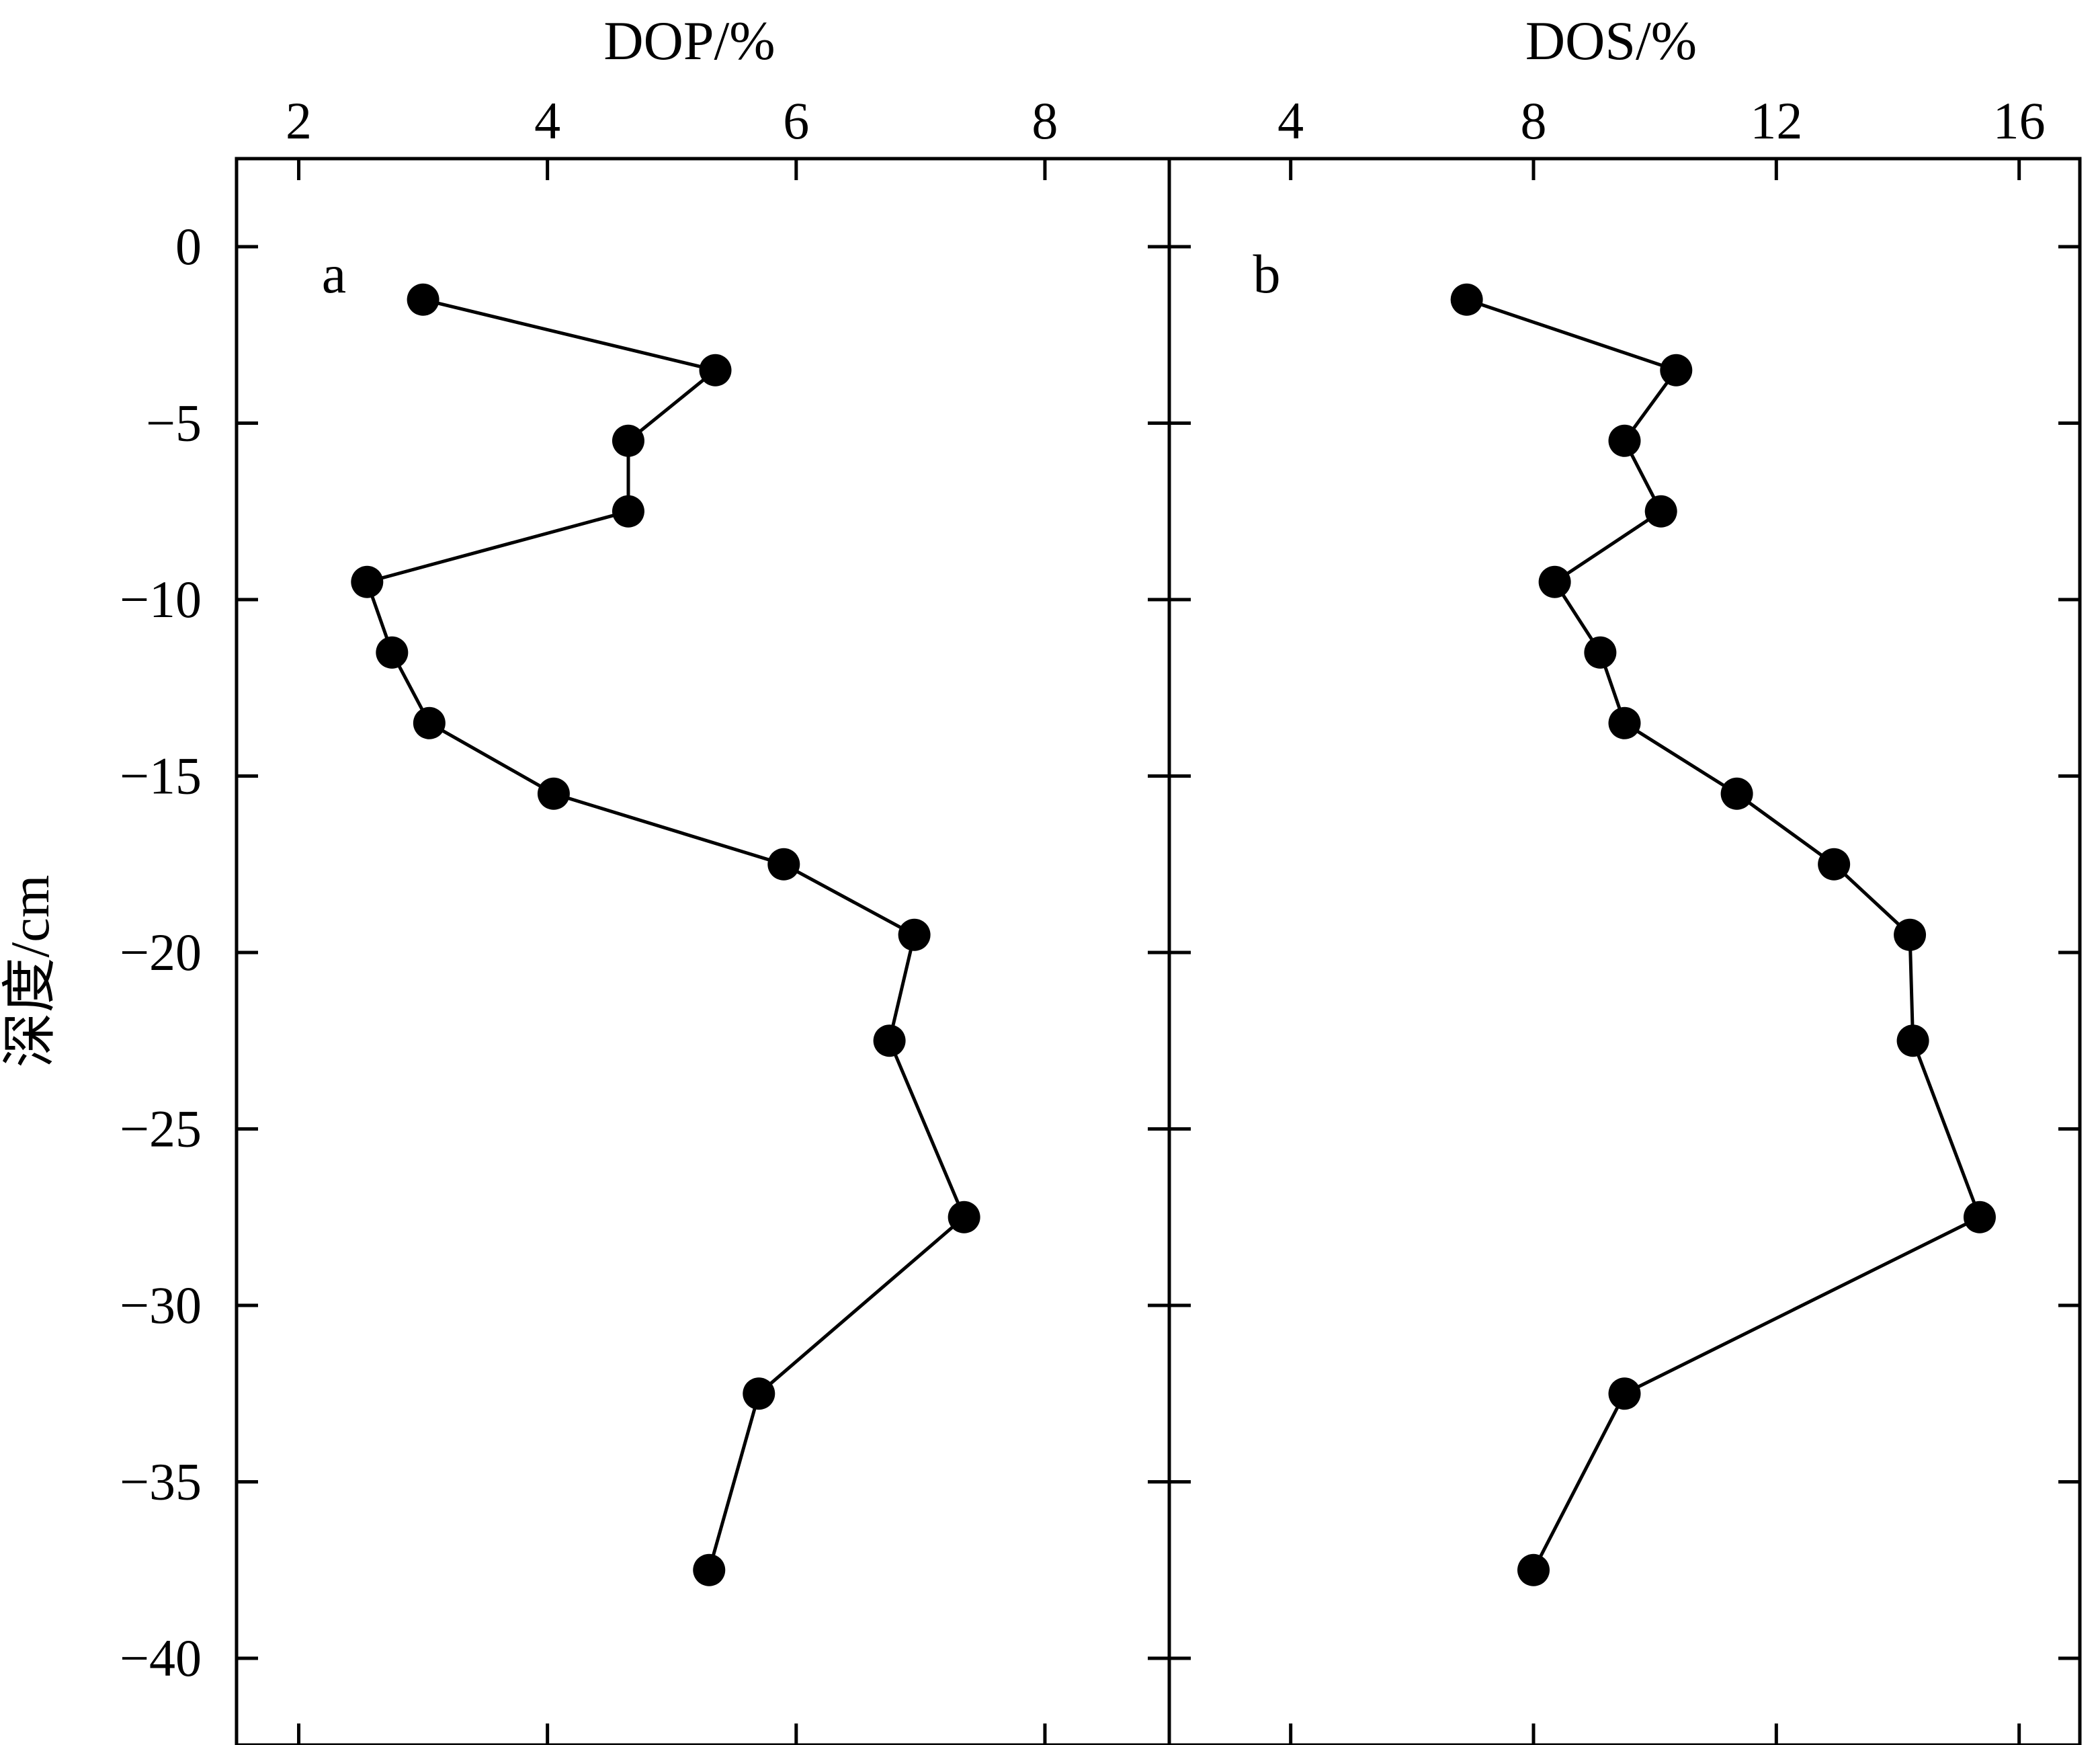  I want to click on x-tick-label: 16, so click(2020, 120).